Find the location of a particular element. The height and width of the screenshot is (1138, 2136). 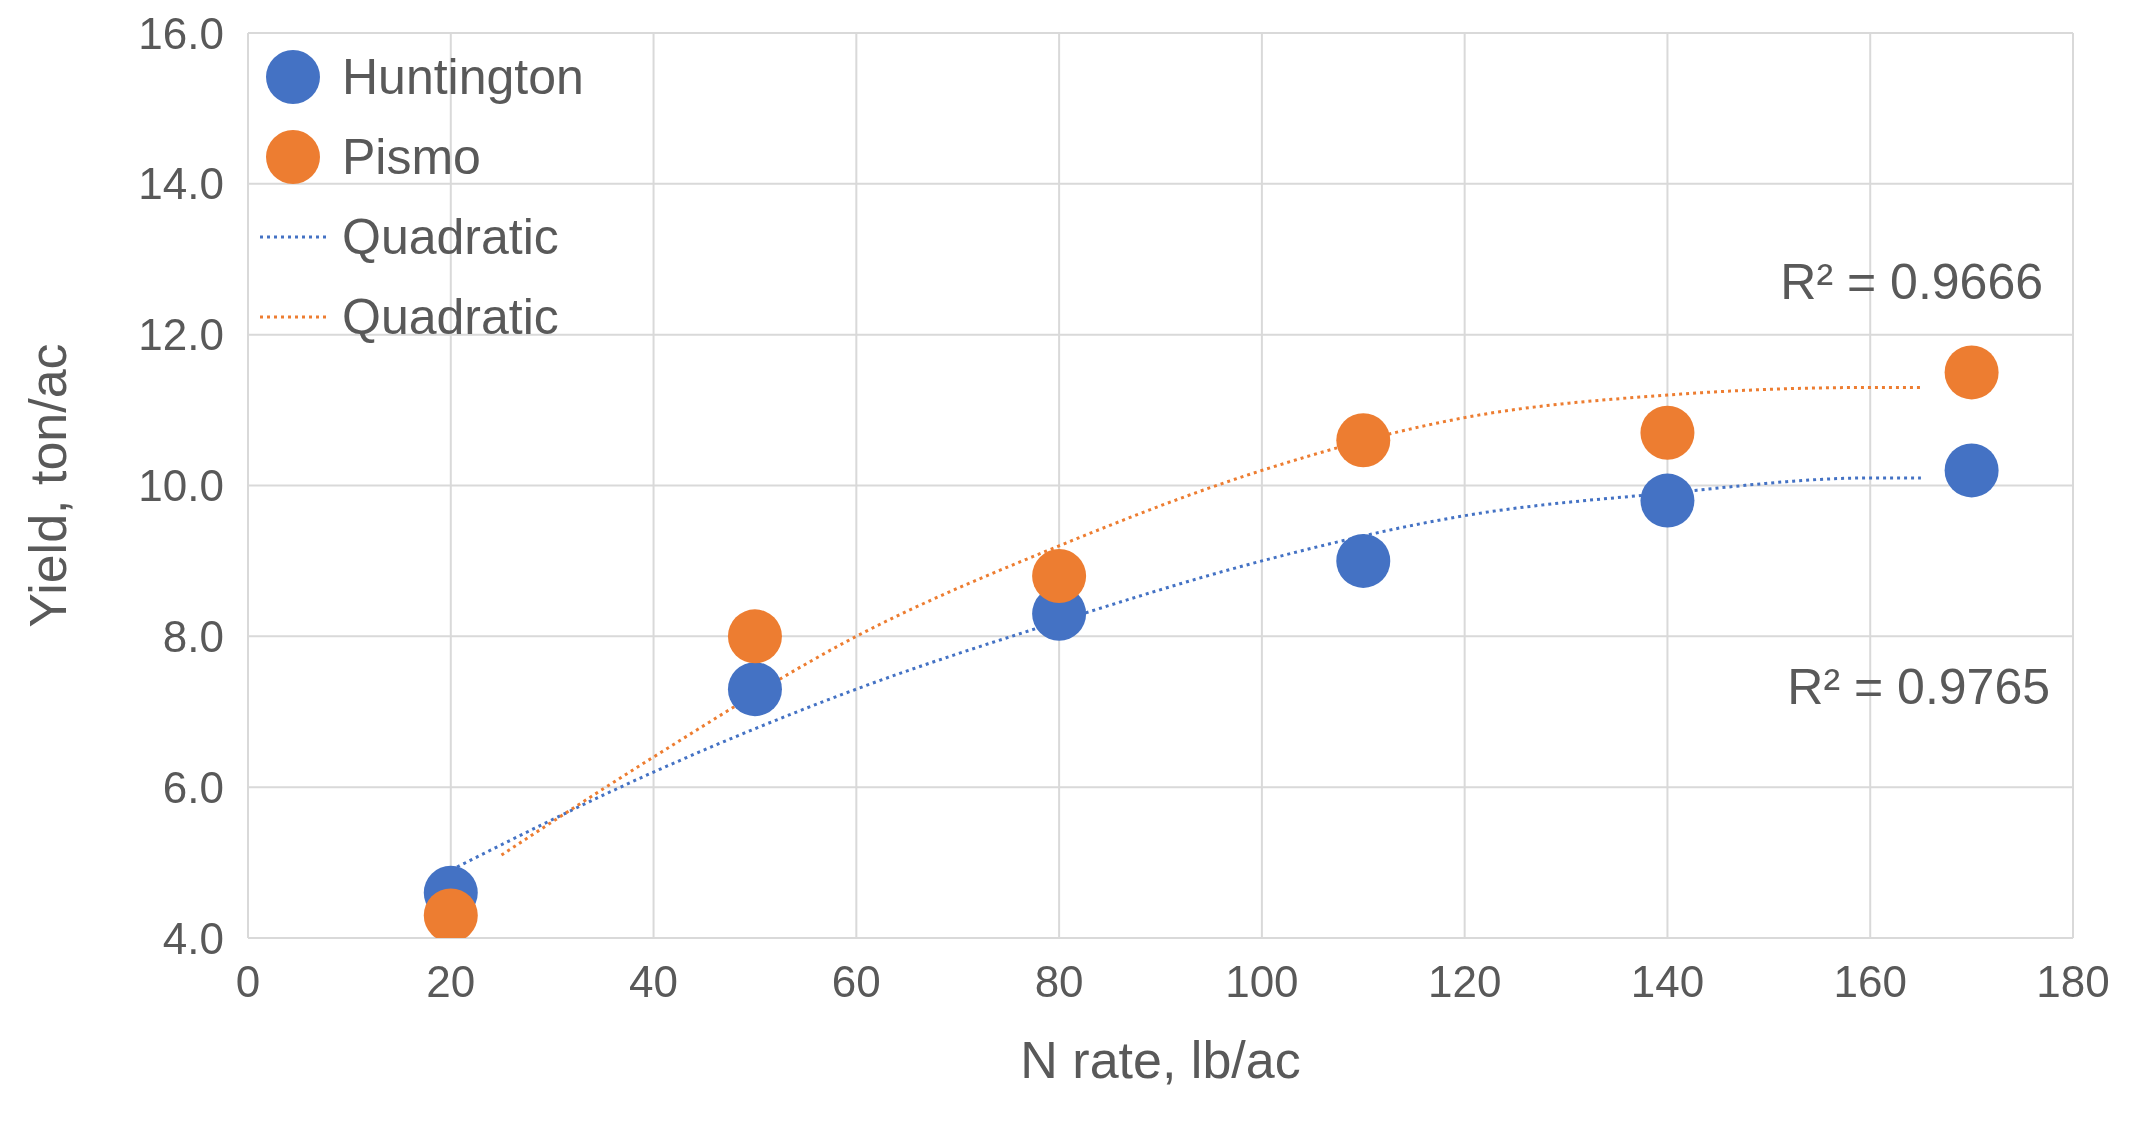

legend-label: Huntington is located at coordinates (463, 77).